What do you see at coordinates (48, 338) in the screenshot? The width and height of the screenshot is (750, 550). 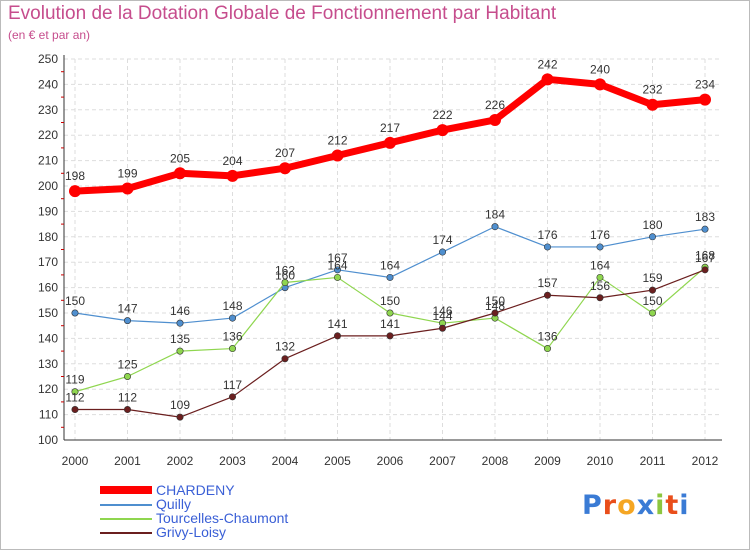 I see `y-tick-label: 140` at bounding box center [48, 338].